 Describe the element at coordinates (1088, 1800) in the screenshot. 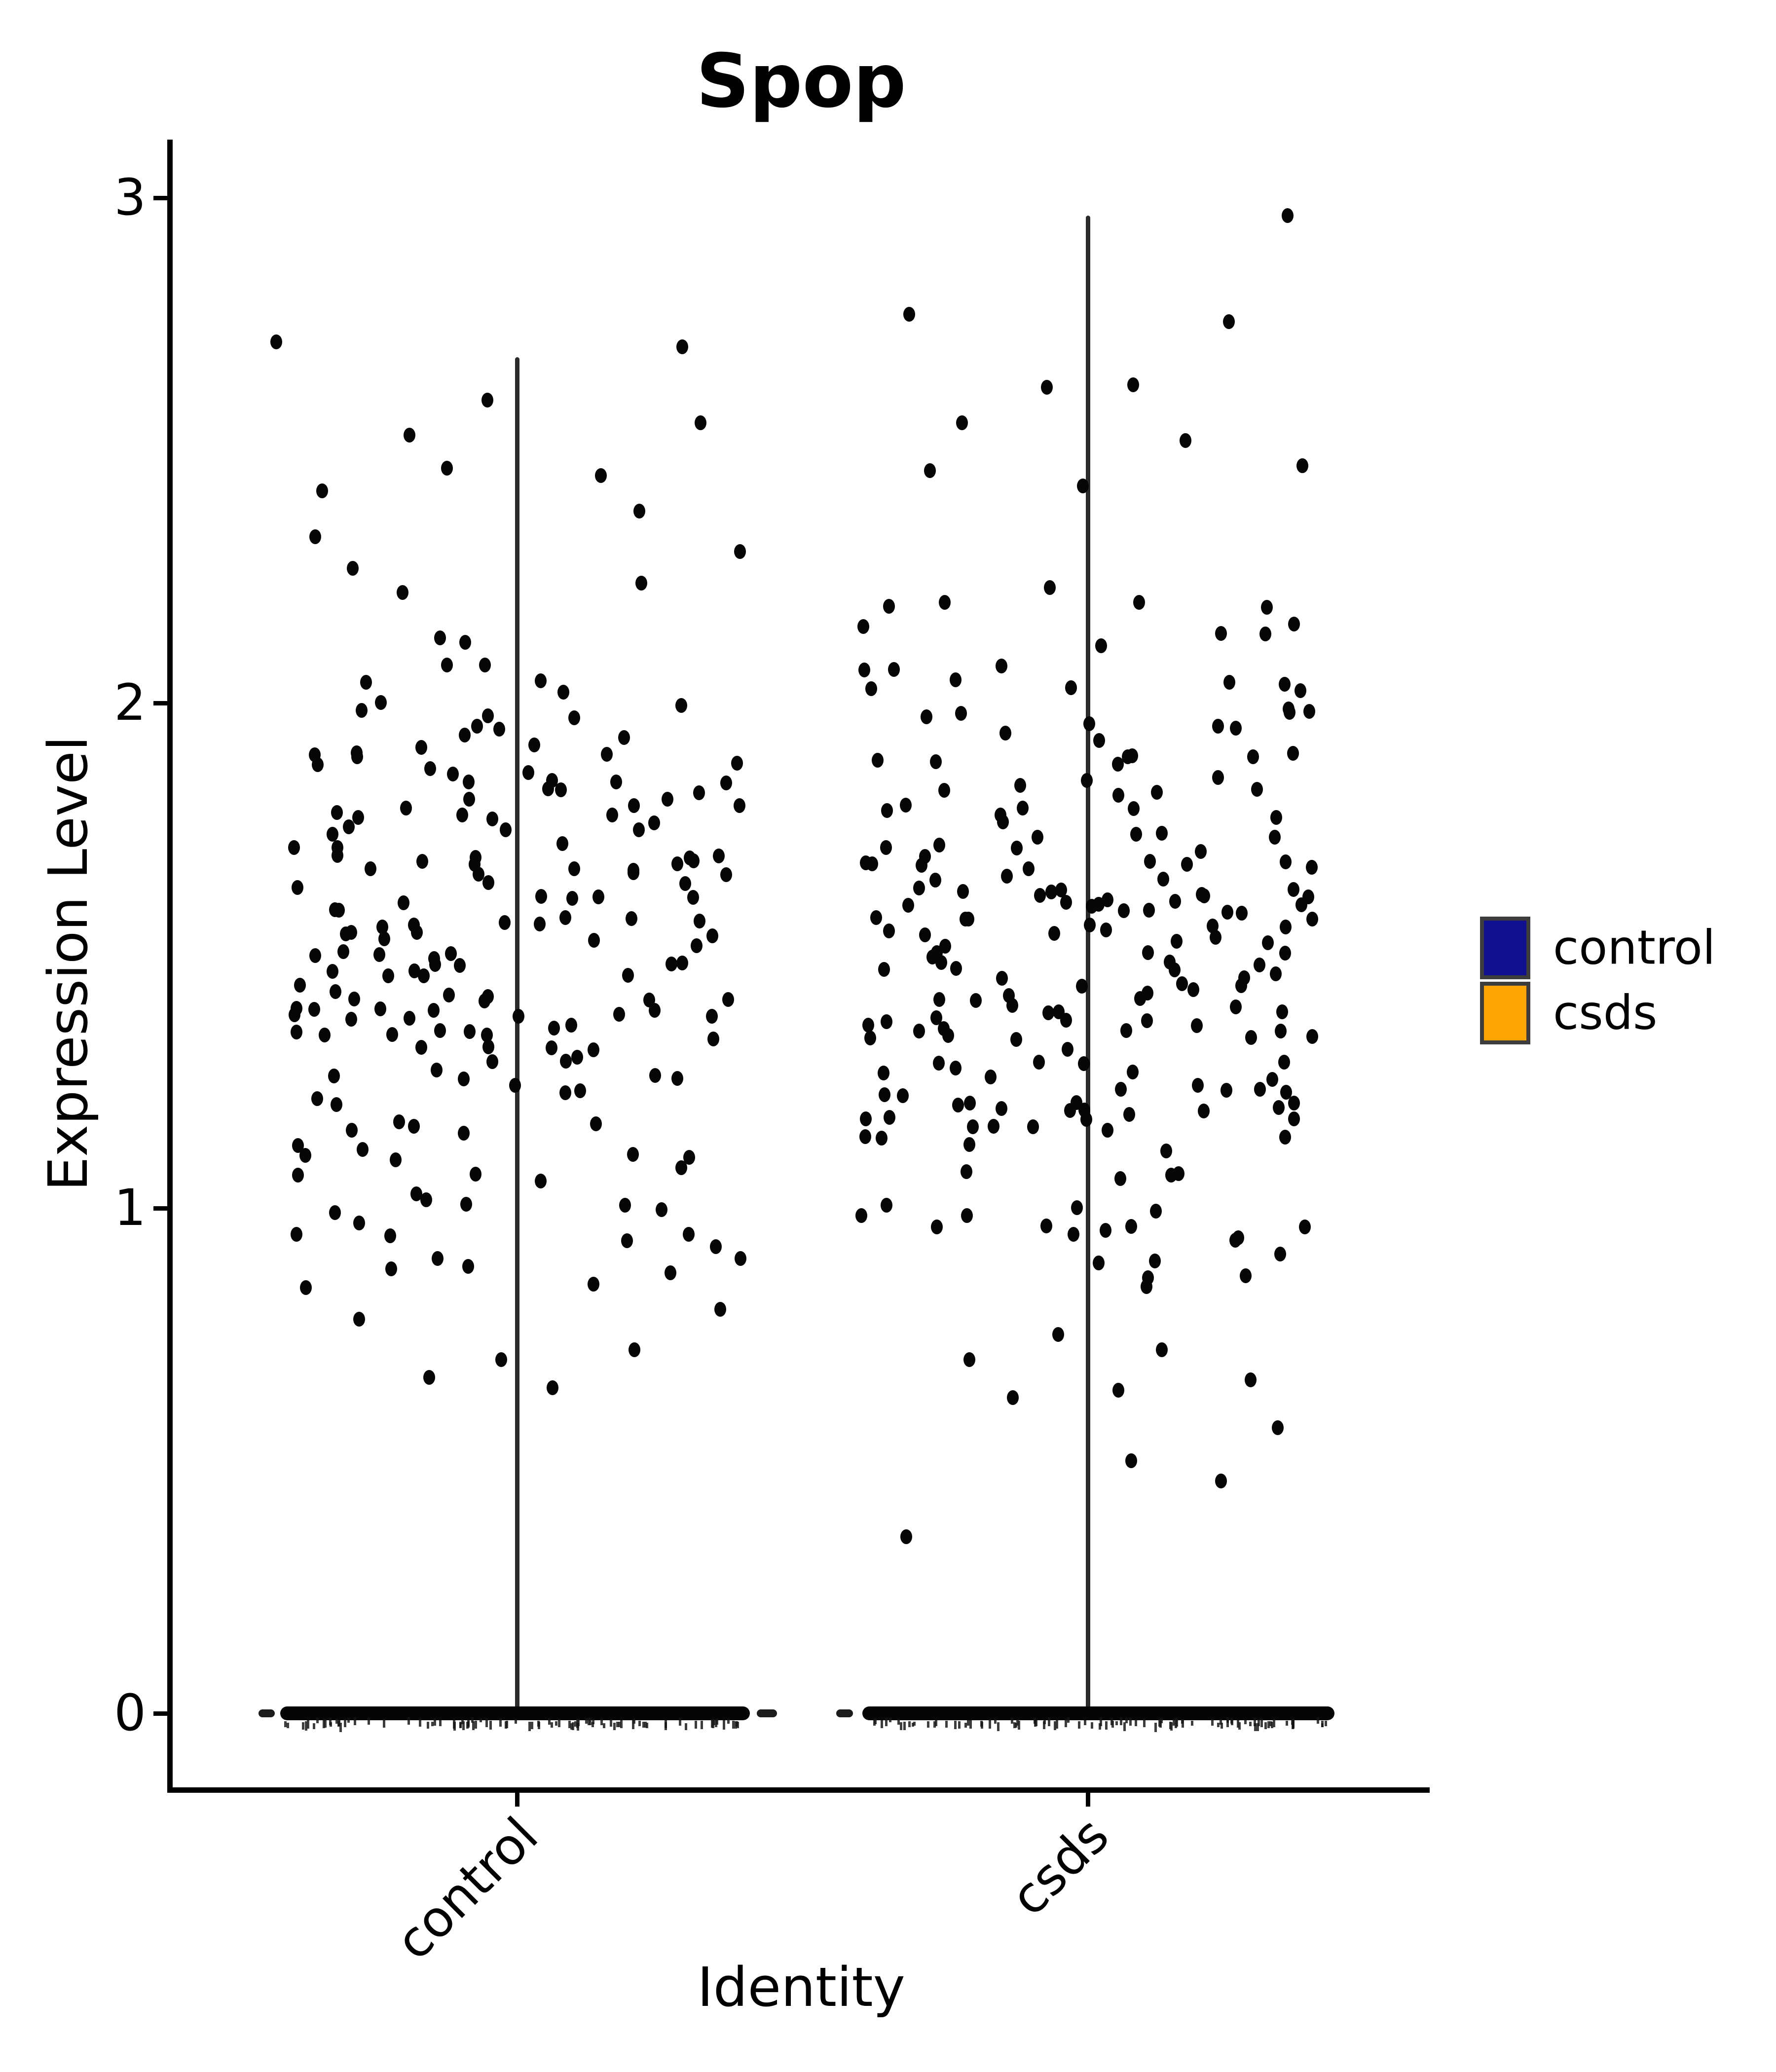

I see `x-tick-mark` at that location.